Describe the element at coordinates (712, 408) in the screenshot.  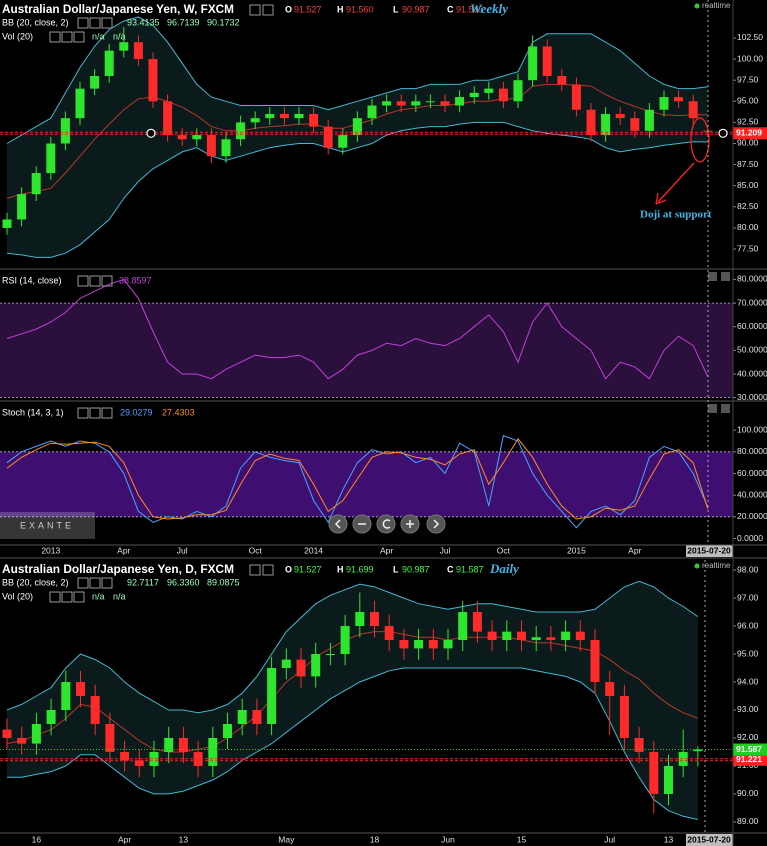
I see `panel-button` at that location.